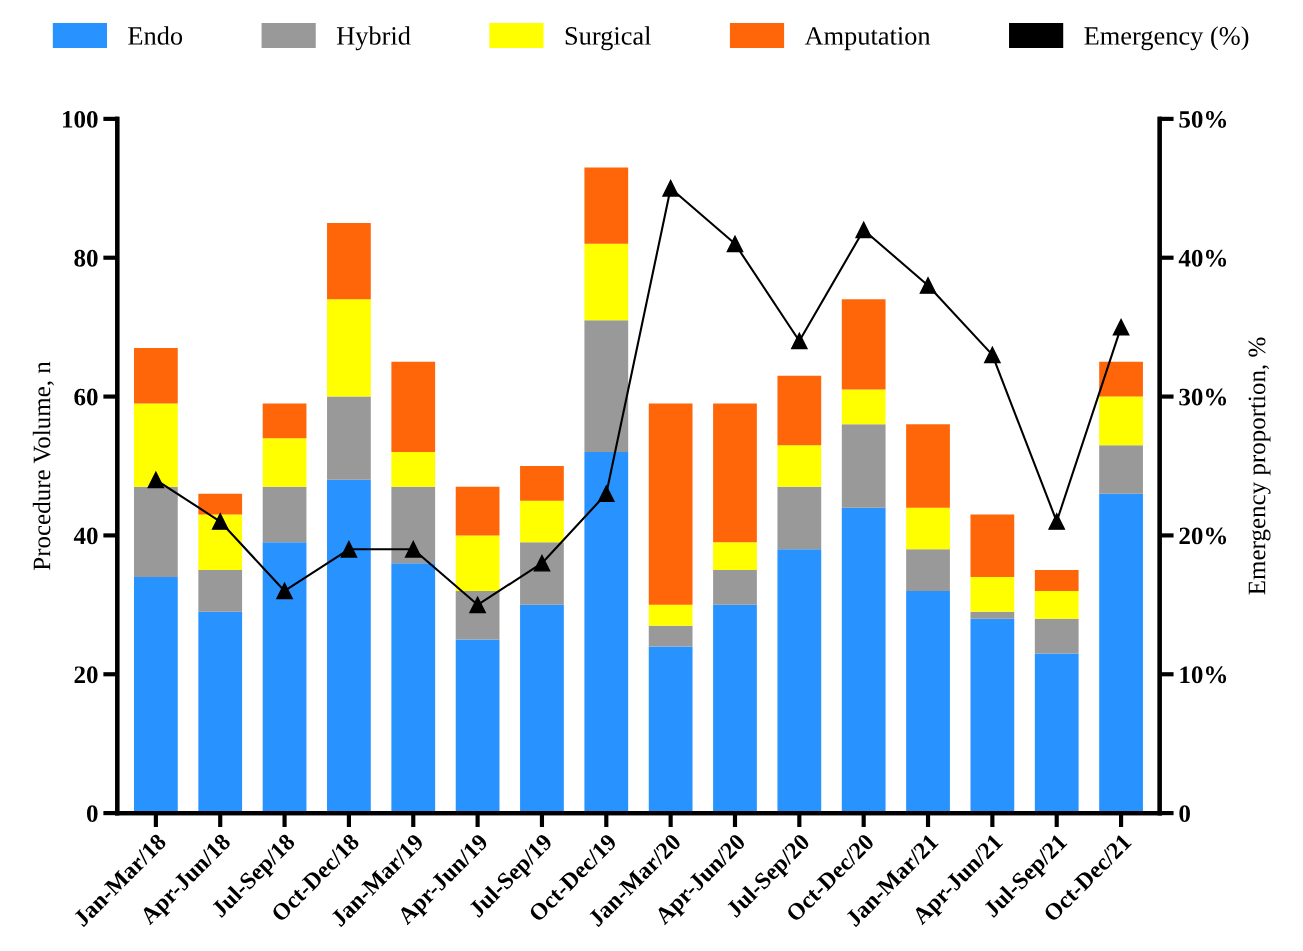 The height and width of the screenshot is (951, 1303). I want to click on y2-tick-label: 50%, so click(1203, 119).